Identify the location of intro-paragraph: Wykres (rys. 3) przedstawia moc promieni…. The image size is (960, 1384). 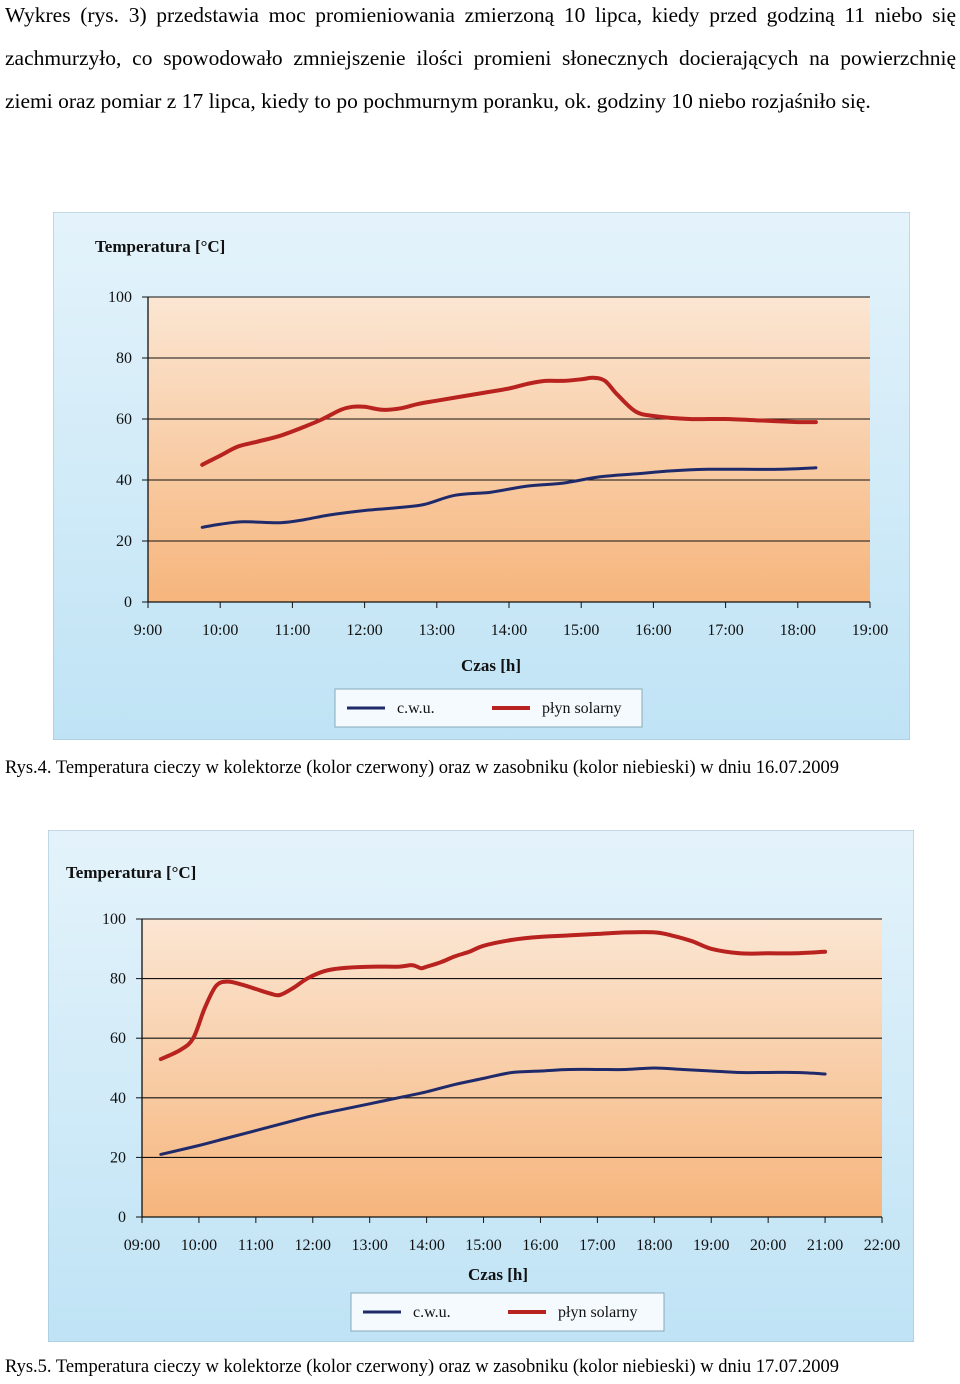
(480, 58).